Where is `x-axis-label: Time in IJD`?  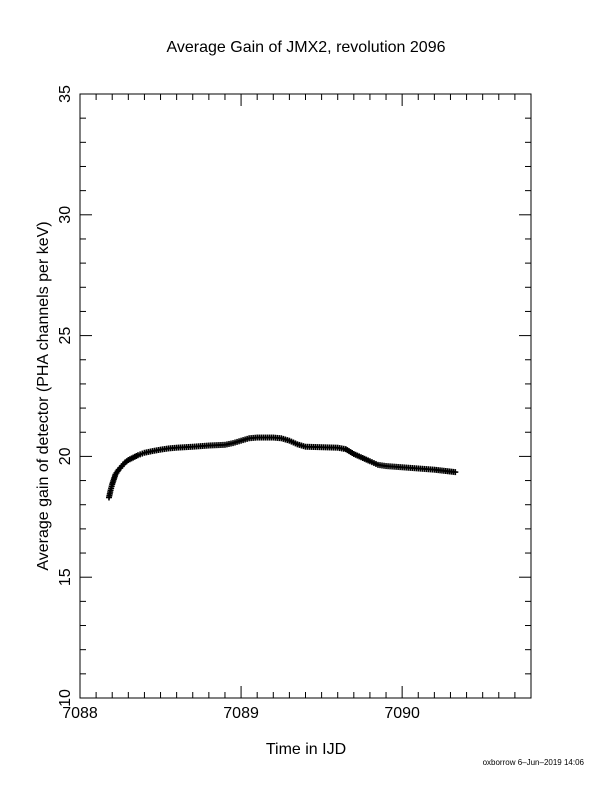 x-axis-label: Time in IJD is located at coordinates (306, 749).